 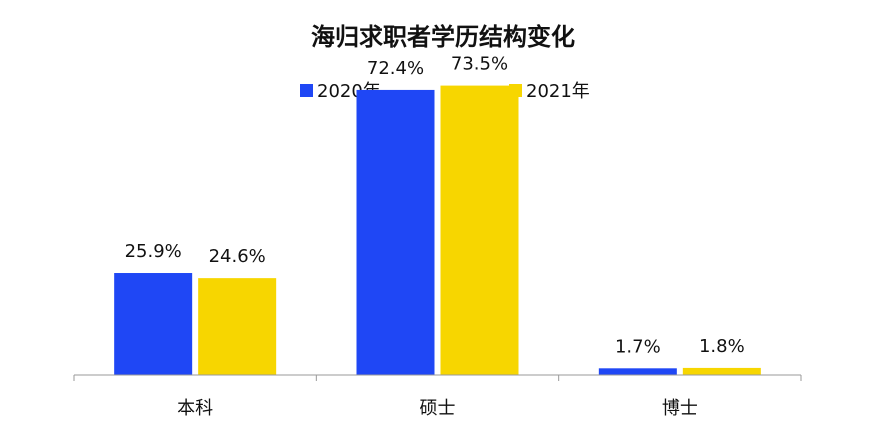 What do you see at coordinates (195, 408) in the screenshot?
I see `category-label: 本科` at bounding box center [195, 408].